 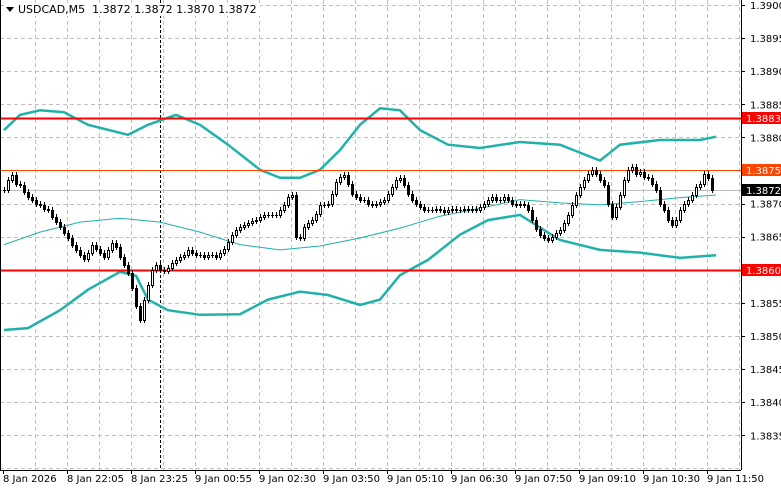 I want to click on y-tick-label: 1.3845, so click(x=765, y=370).